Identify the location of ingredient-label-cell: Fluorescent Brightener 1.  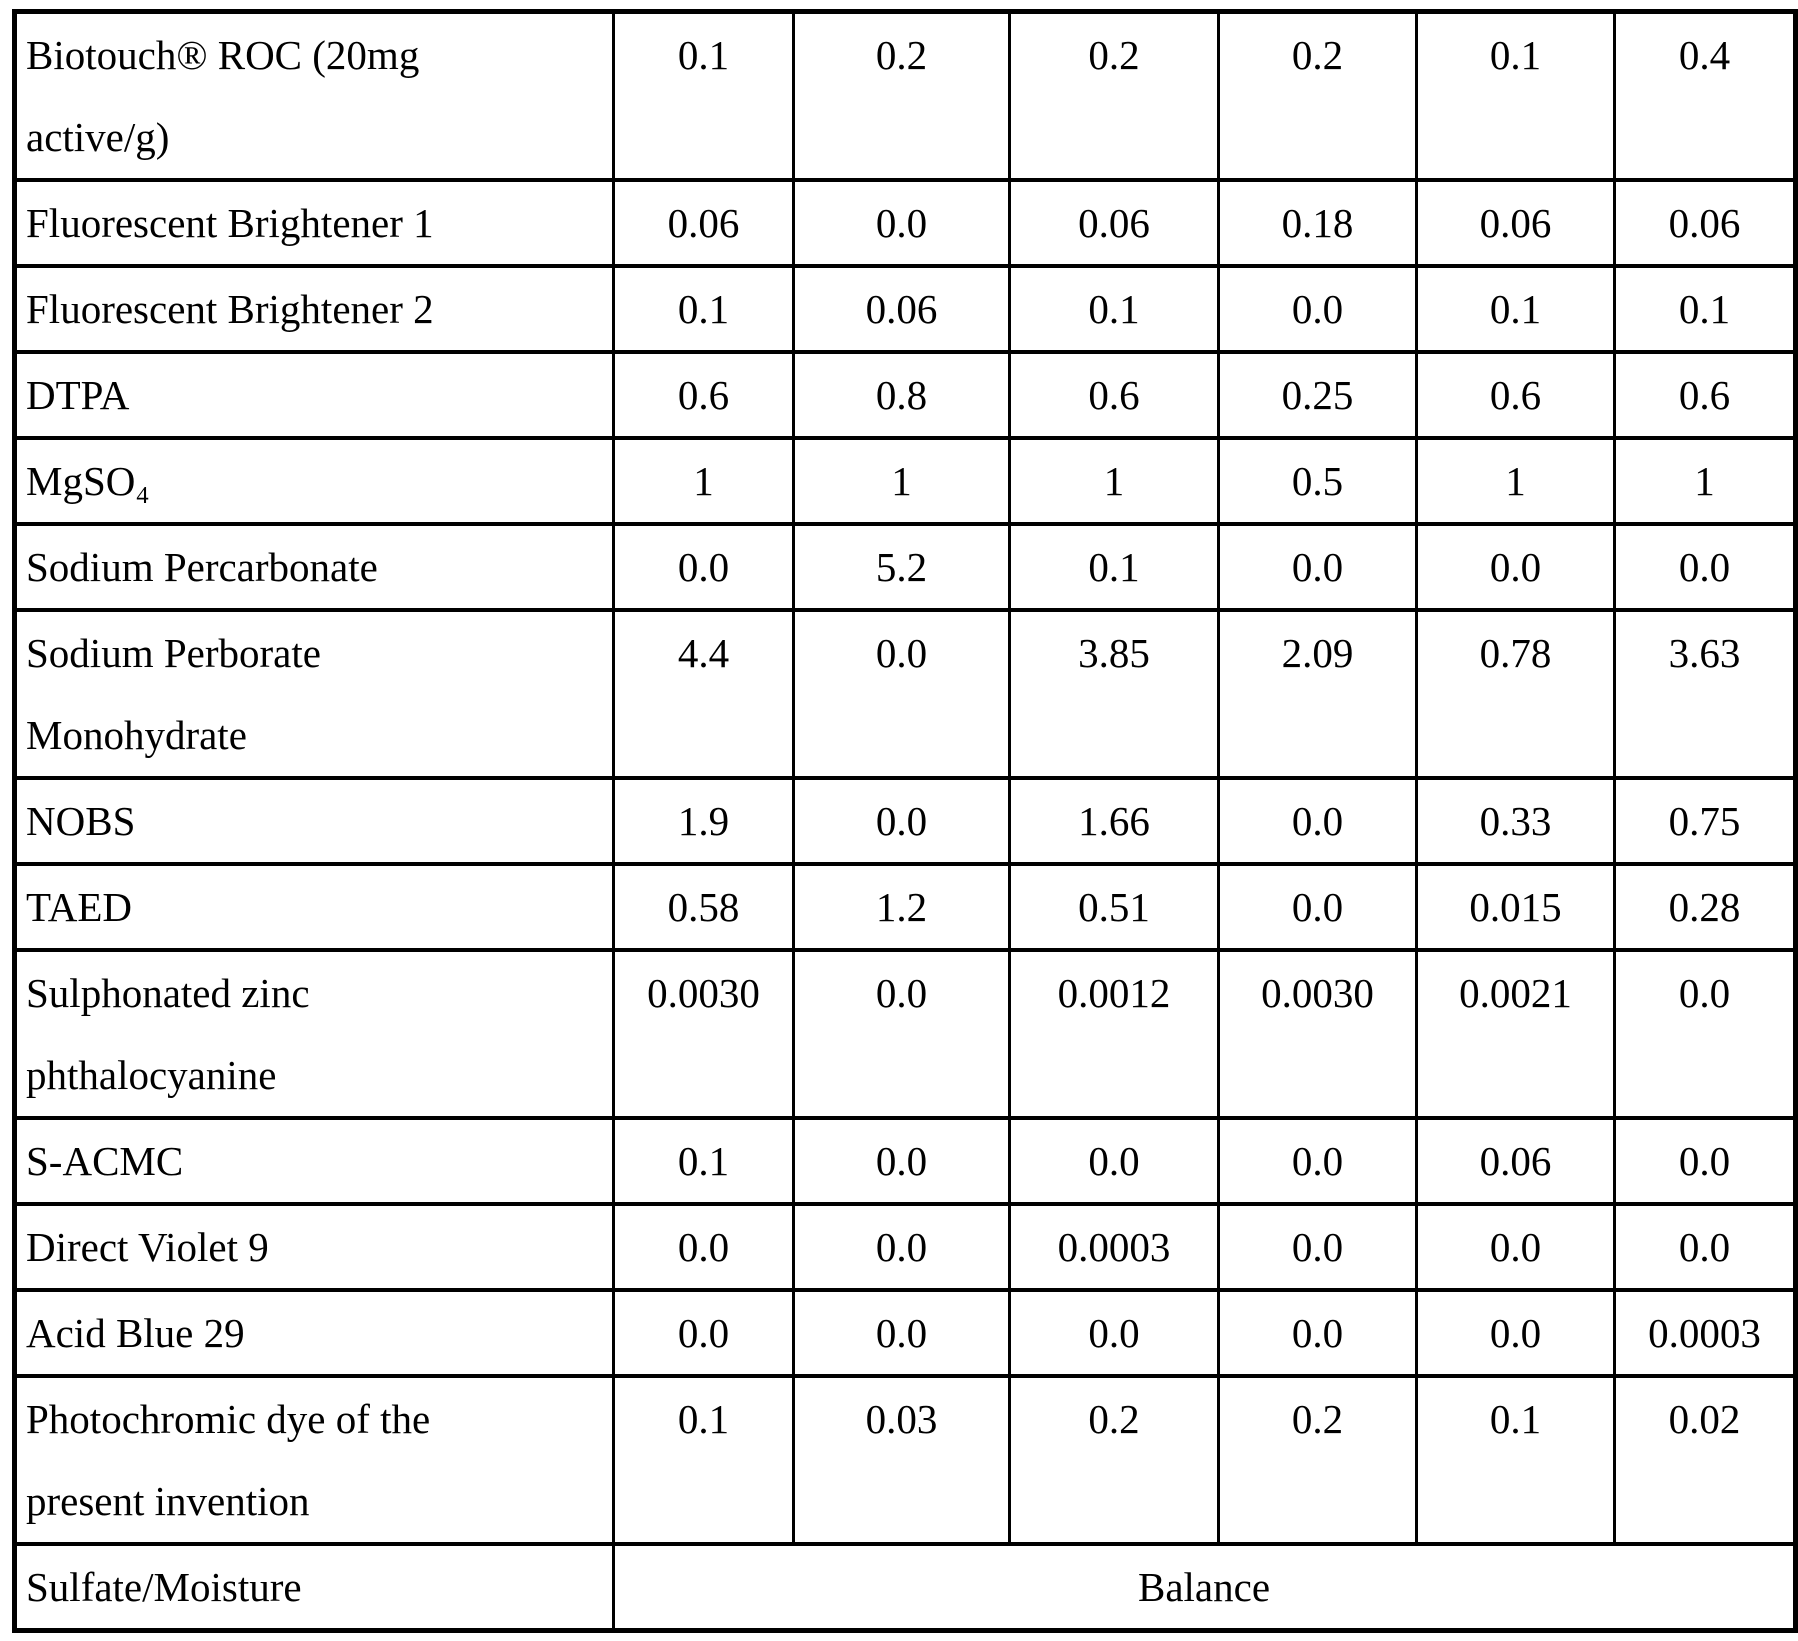
(314, 223).